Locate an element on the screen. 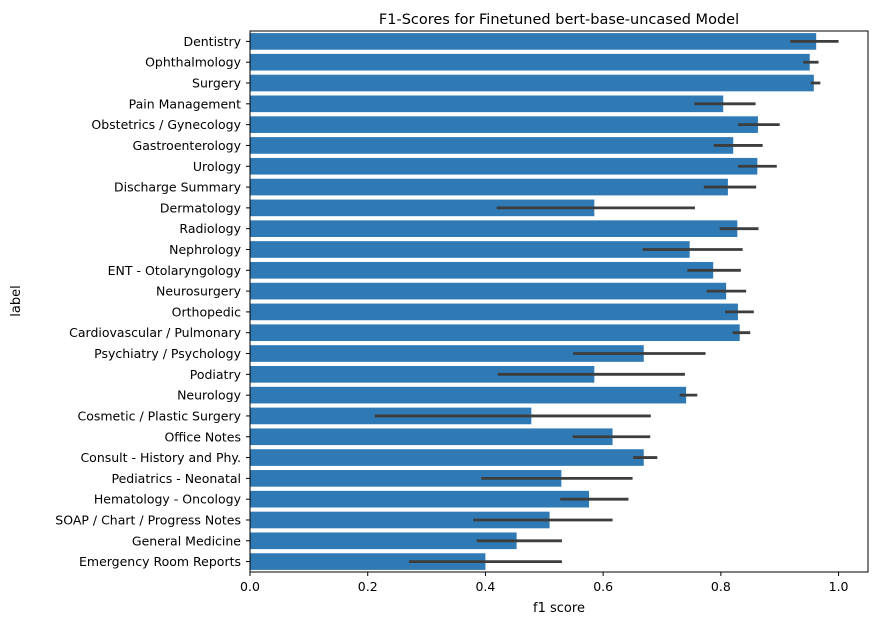 This screenshot has width=879, height=624. x-axis-label: f1 score is located at coordinates (559, 608).